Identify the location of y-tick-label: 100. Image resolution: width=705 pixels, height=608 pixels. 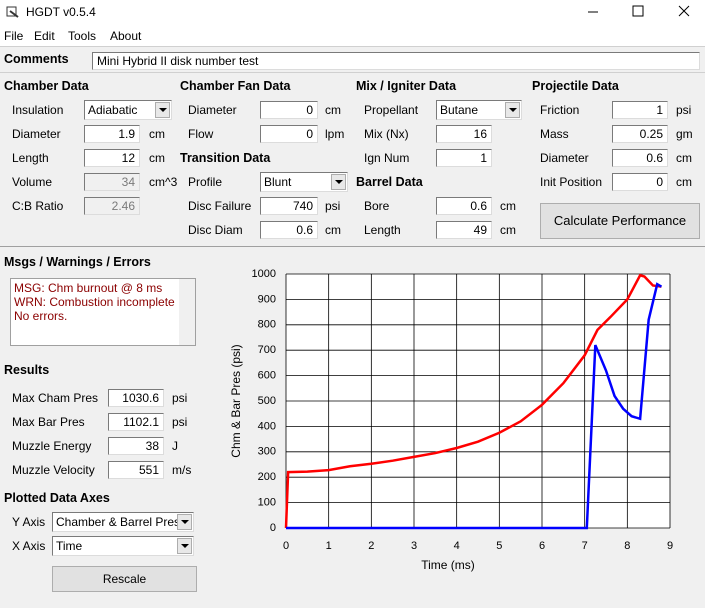
(267, 503).